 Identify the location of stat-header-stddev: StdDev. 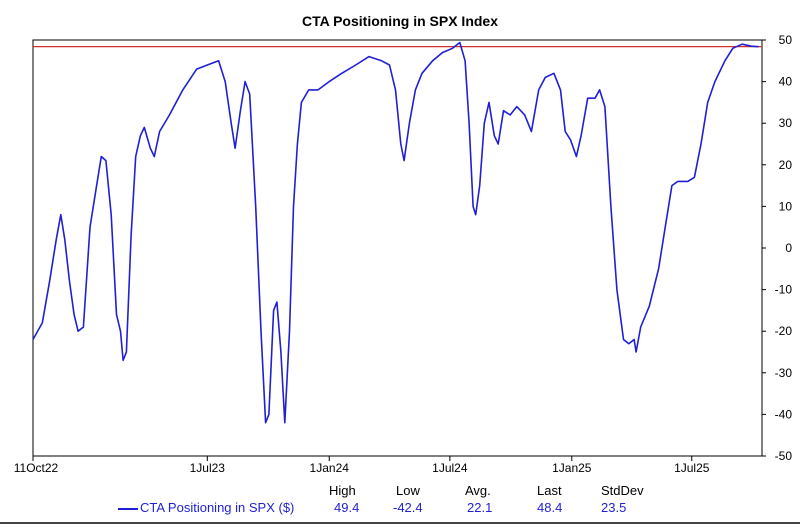
(622, 490).